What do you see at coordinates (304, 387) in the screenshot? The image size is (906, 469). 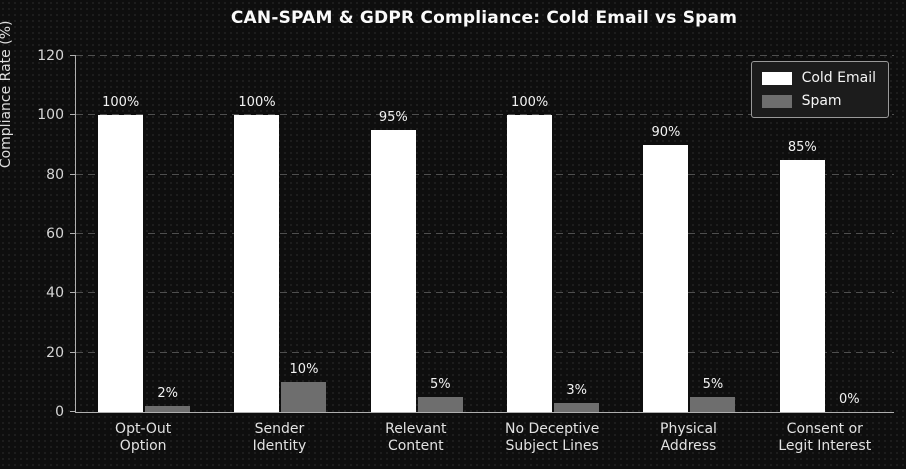 I see `spam-bar: 10%` at bounding box center [304, 387].